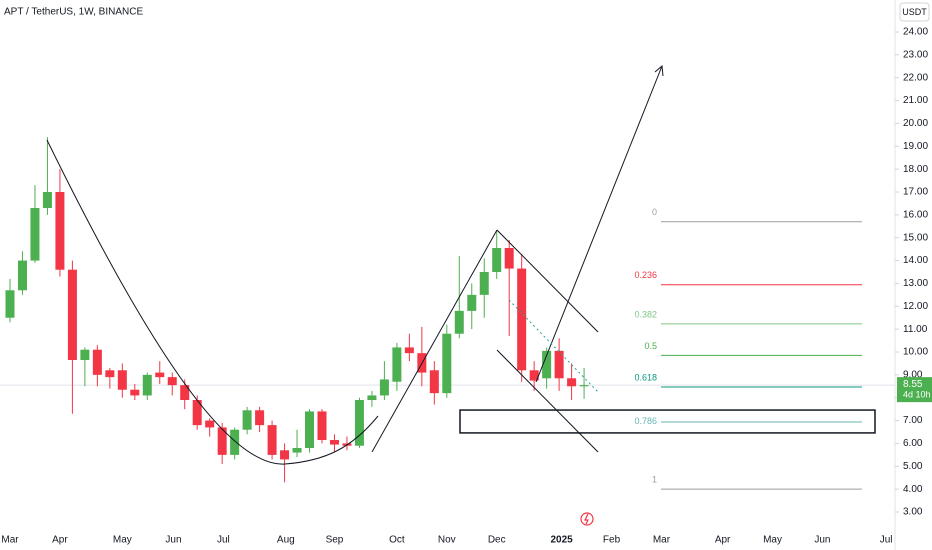 Image resolution: width=932 pixels, height=550 pixels. Describe the element at coordinates (915, 100) in the screenshot. I see `y-tick-label: 21.00` at that location.